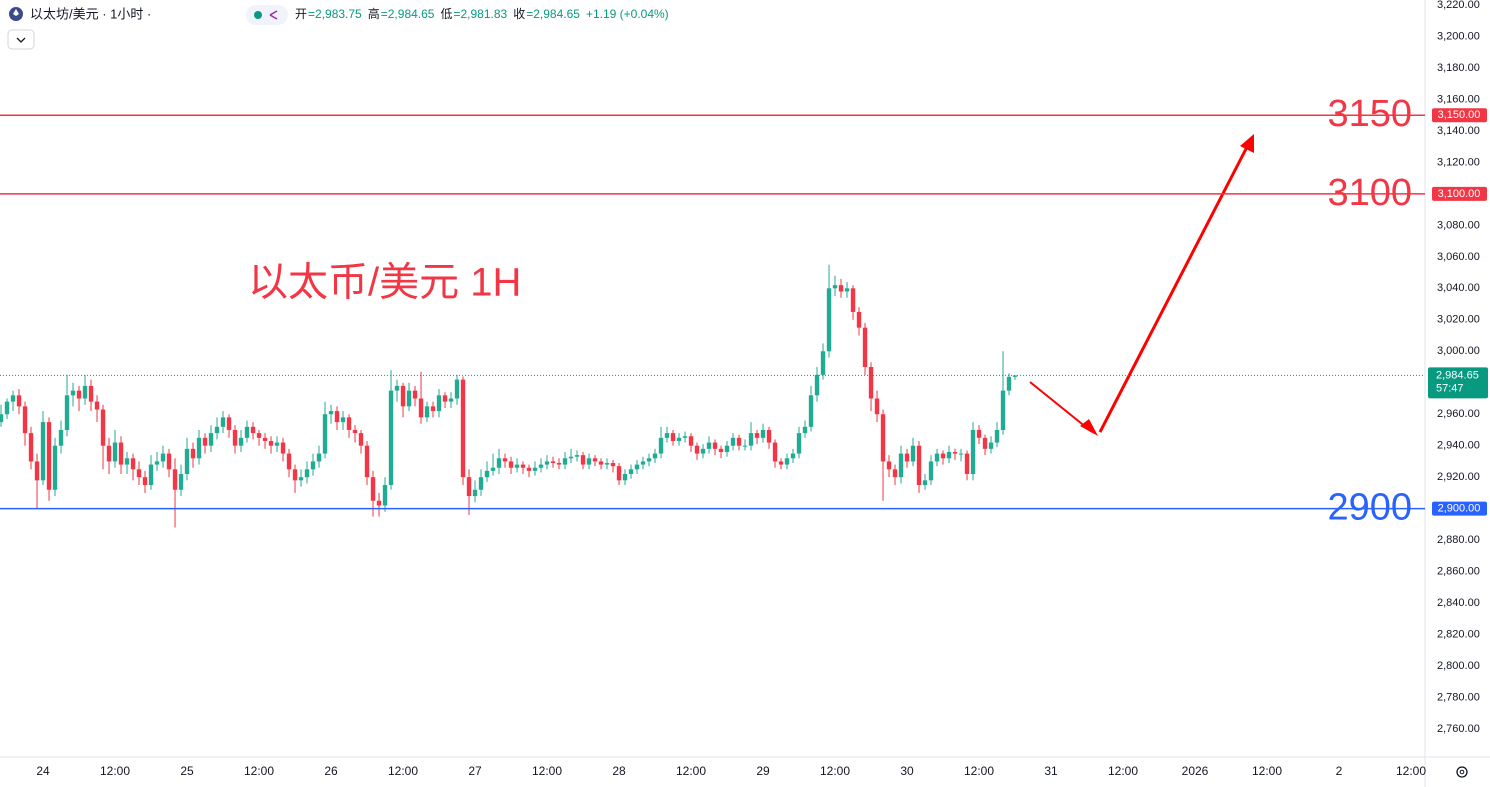 Image resolution: width=1490 pixels, height=787 pixels. What do you see at coordinates (1462, 772) in the screenshot?
I see `settings-icon` at bounding box center [1462, 772].